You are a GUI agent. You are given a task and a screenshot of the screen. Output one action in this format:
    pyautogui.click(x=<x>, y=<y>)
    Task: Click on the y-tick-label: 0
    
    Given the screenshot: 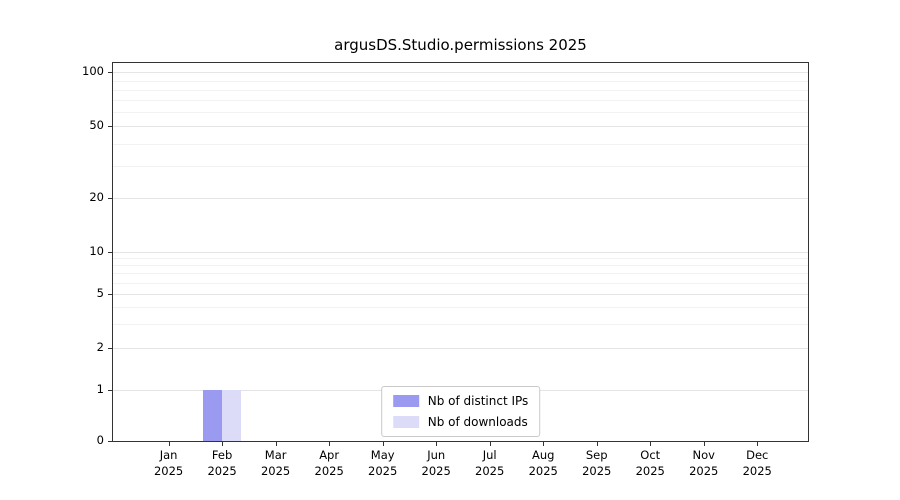 What is the action you would take?
    pyautogui.click(x=100, y=440)
    